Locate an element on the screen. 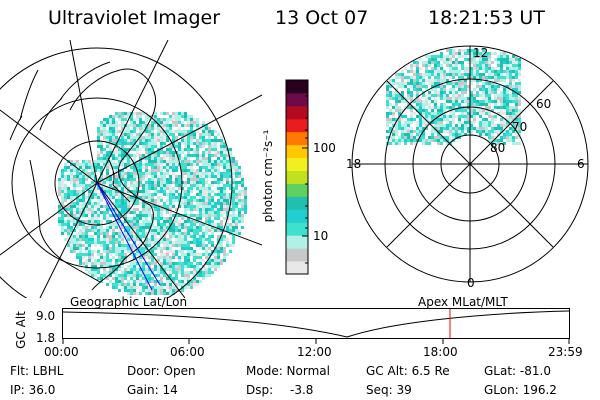 This screenshot has height=400, width=600. mlat-label-70: 70 is located at coordinates (520, 127).